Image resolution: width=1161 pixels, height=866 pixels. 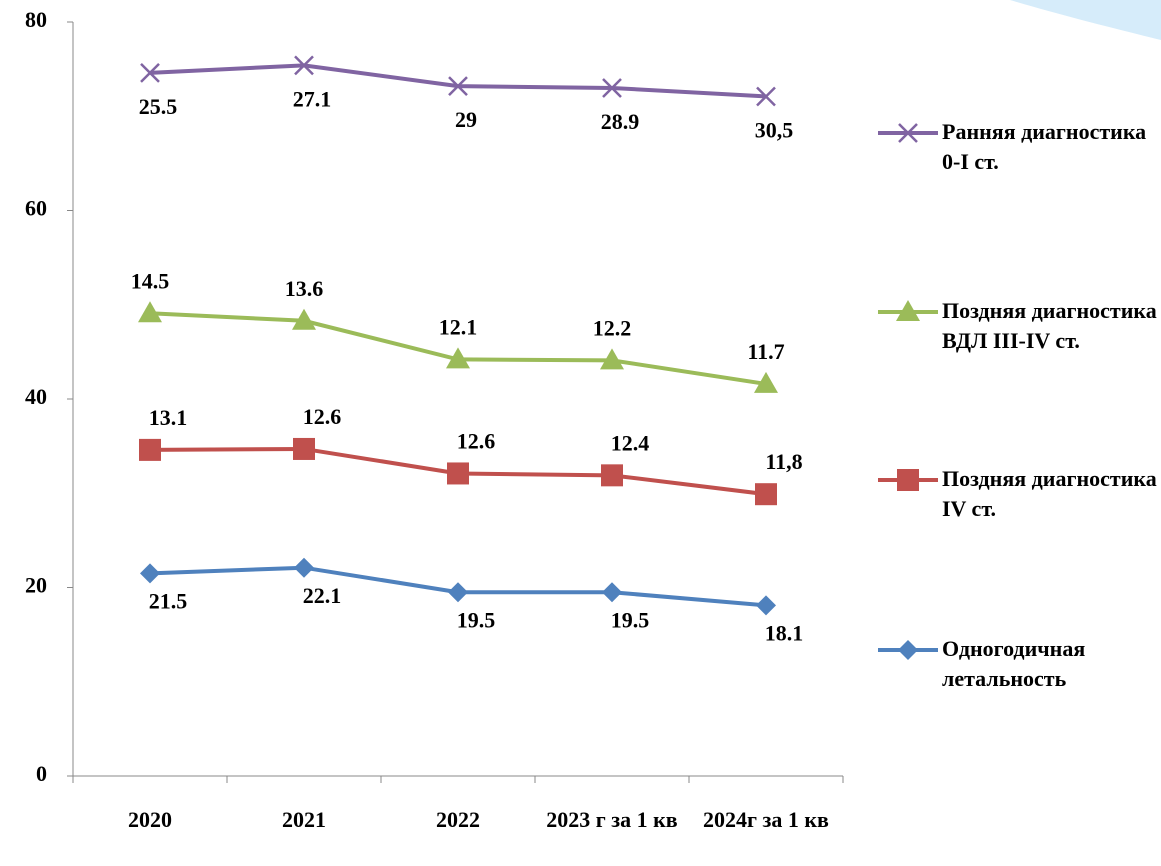 What do you see at coordinates (1049, 325) in the screenshot?
I see `legend-label: Поздняя диагностика ВДЛ III-IV ст.` at bounding box center [1049, 325].